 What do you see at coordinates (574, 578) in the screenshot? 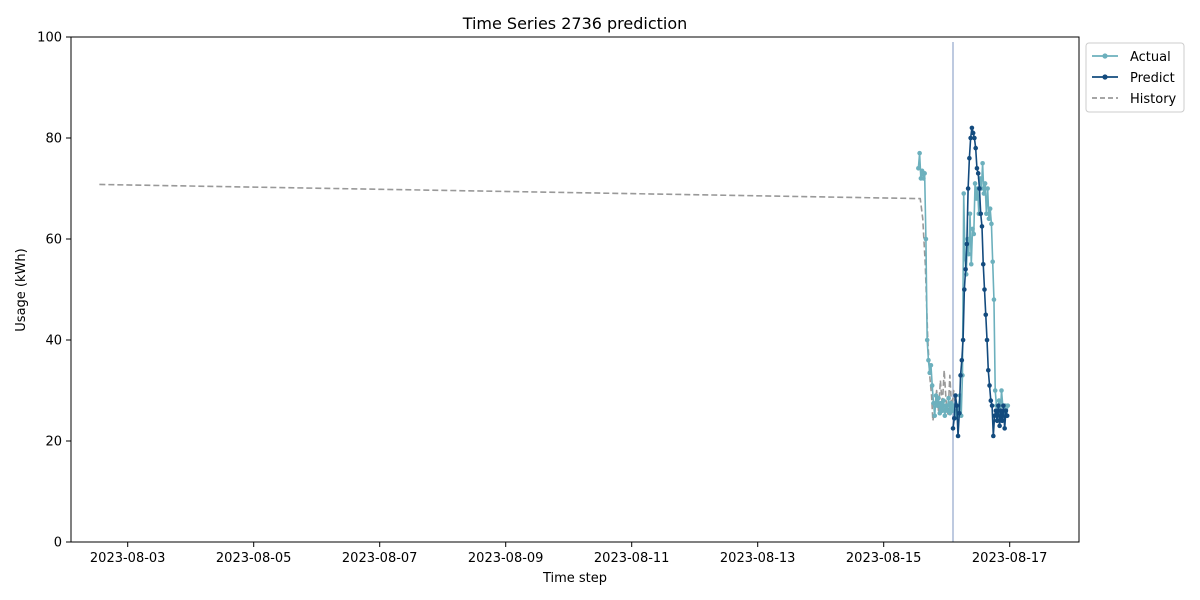
I see `x-axis-label: Time step` at bounding box center [574, 578].